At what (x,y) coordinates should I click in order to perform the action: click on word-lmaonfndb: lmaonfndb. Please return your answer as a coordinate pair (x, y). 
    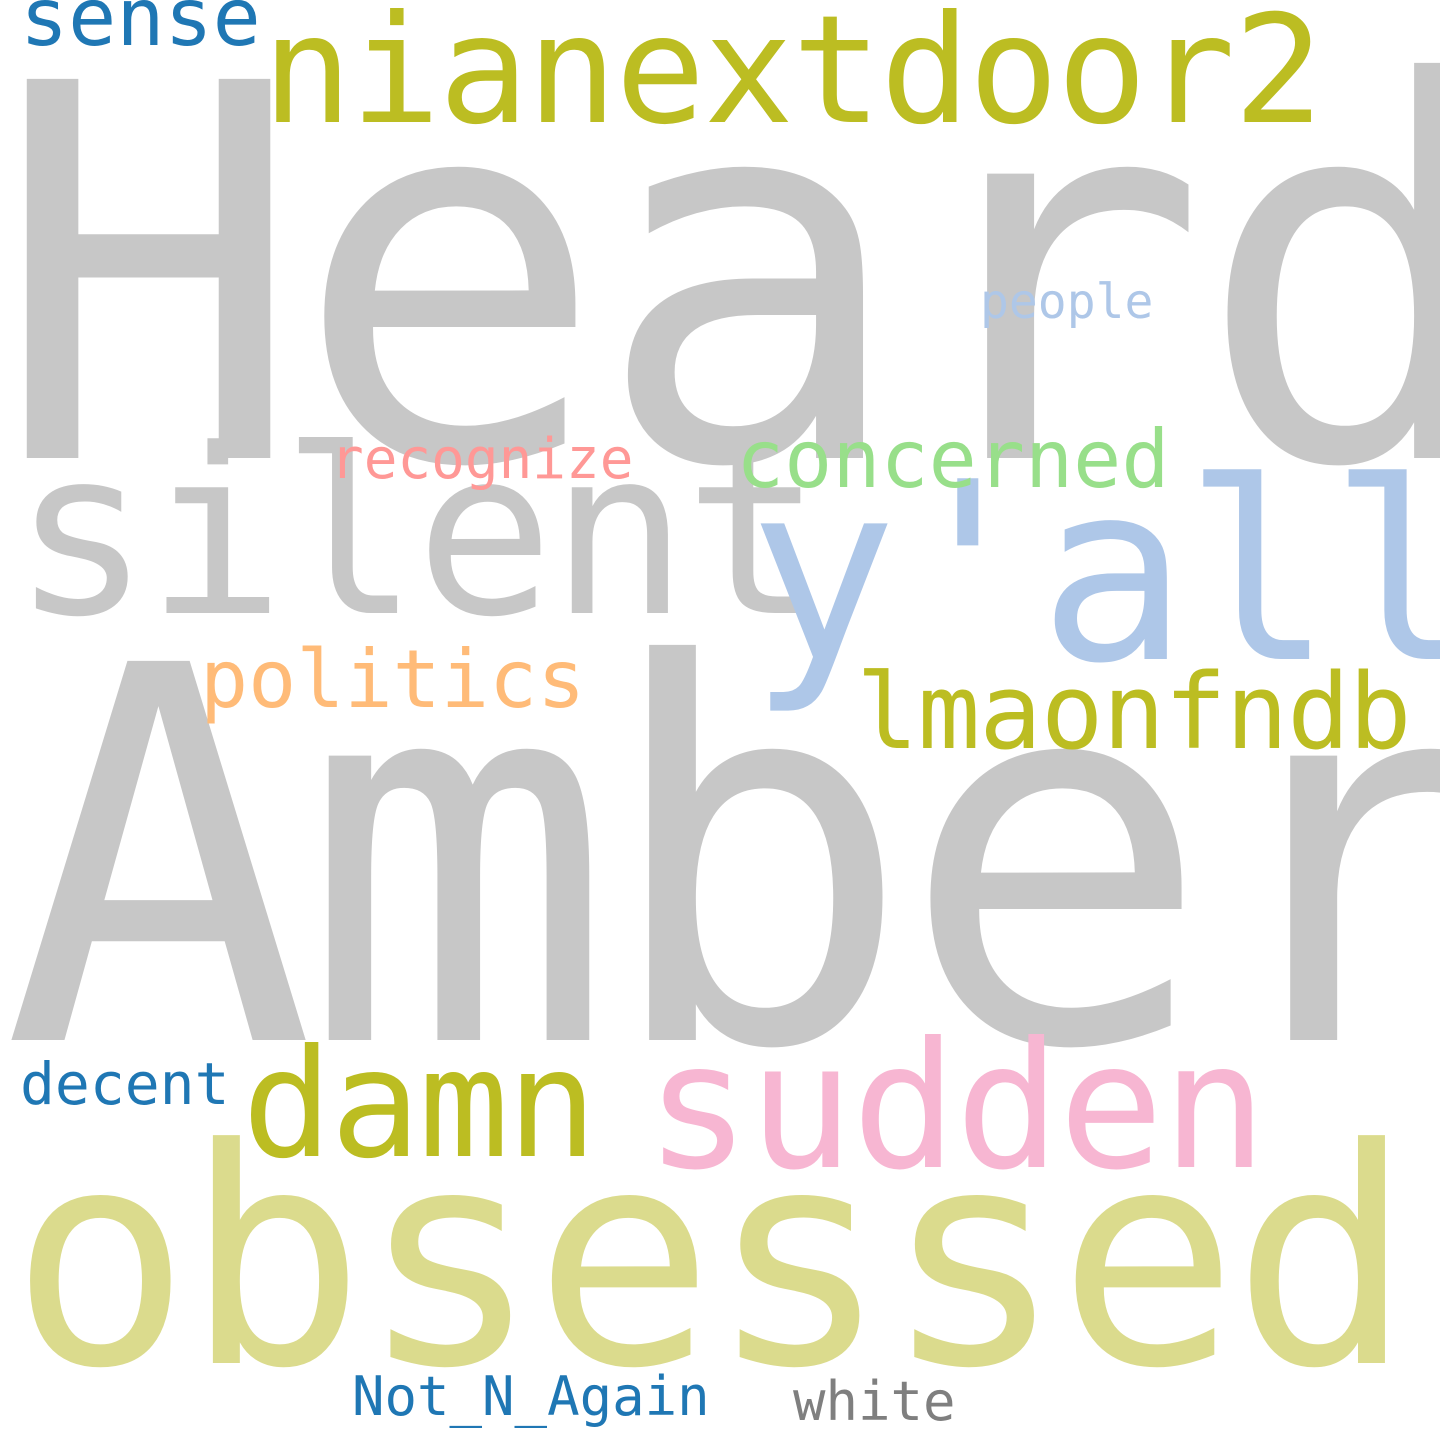
    Looking at the image, I should click on (1134, 712).